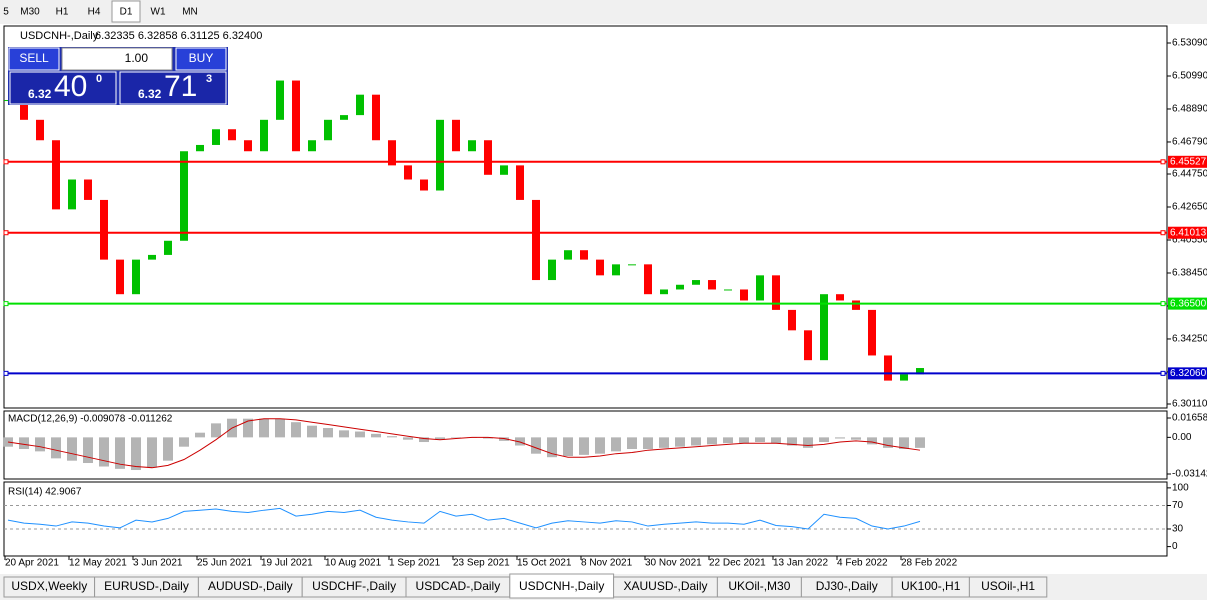 This screenshot has height=600, width=1207. I want to click on tab-label: AUDUSD-,Daily, so click(250, 586).